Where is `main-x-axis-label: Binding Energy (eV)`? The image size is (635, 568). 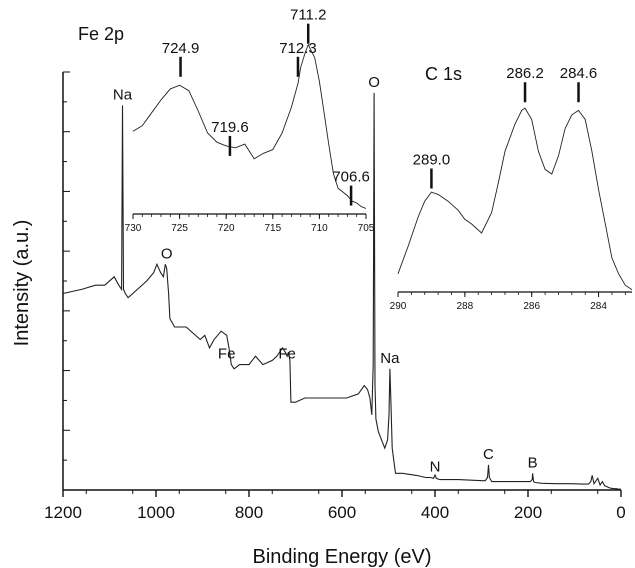 main-x-axis-label: Binding Energy (eV) is located at coordinates (342, 557).